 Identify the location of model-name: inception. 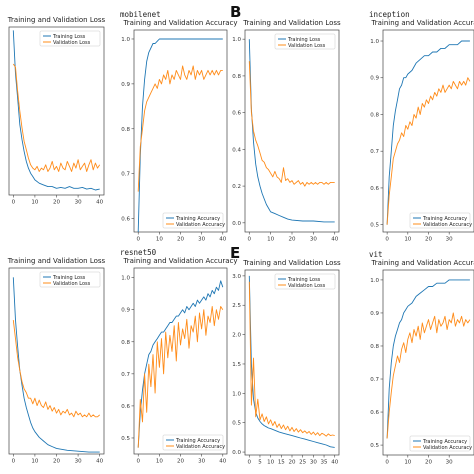
(389, 14).